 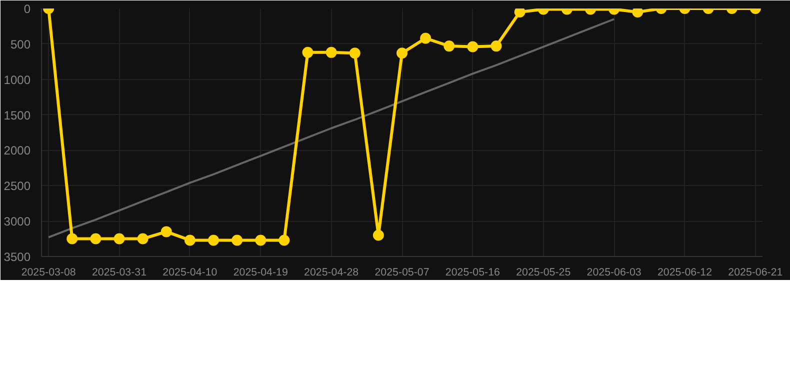 What do you see at coordinates (20, 44) in the screenshot?
I see `y-tick-label: 500` at bounding box center [20, 44].